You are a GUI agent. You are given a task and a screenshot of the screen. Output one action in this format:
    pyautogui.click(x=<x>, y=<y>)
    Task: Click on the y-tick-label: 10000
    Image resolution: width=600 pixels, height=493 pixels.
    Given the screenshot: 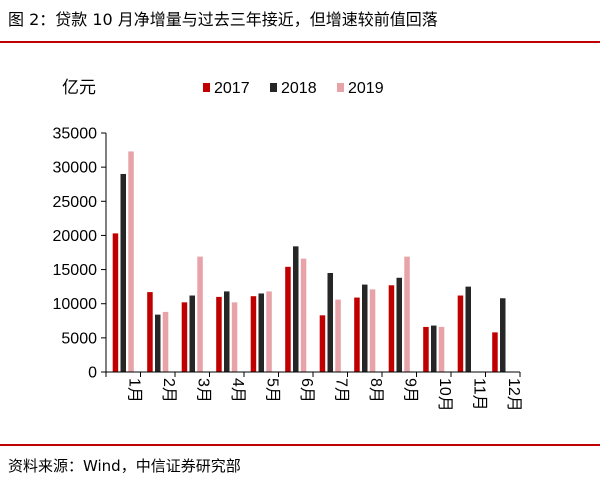 What is the action you would take?
    pyautogui.click(x=75, y=304)
    